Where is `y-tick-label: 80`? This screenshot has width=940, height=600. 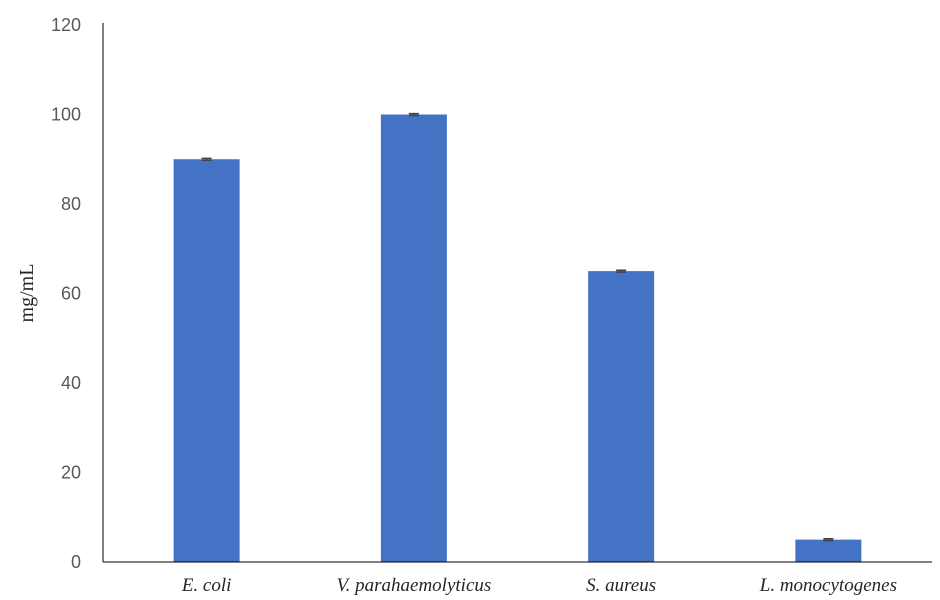 y-tick-label: 80 is located at coordinates (71, 204).